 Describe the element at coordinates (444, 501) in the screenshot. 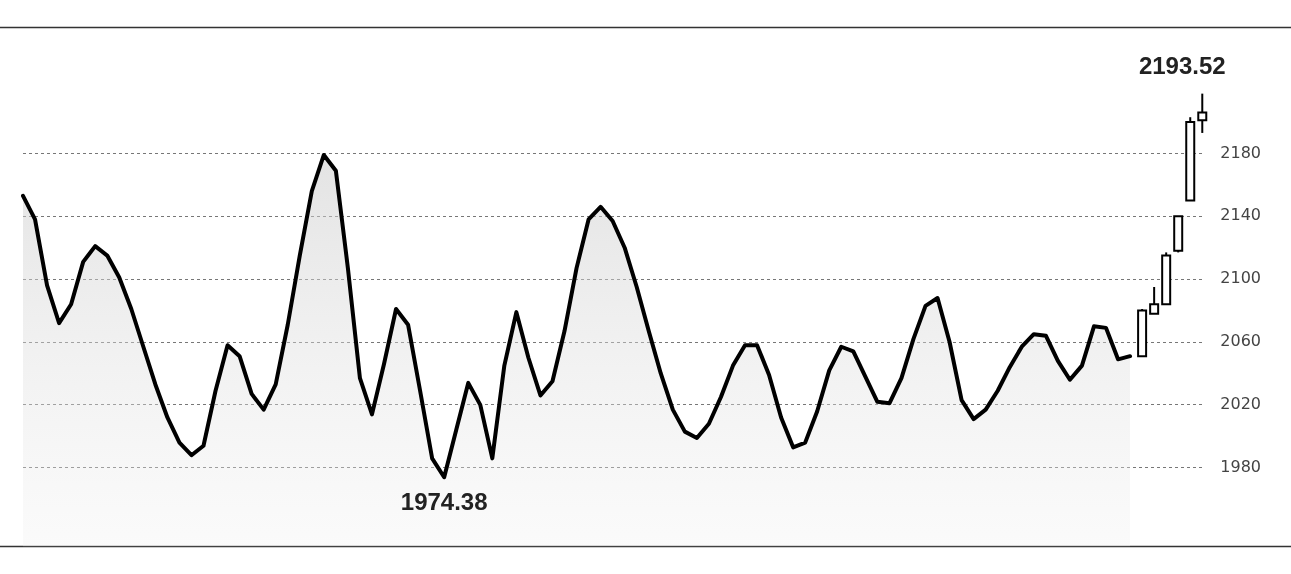

I see `annotation: 1974.38` at that location.